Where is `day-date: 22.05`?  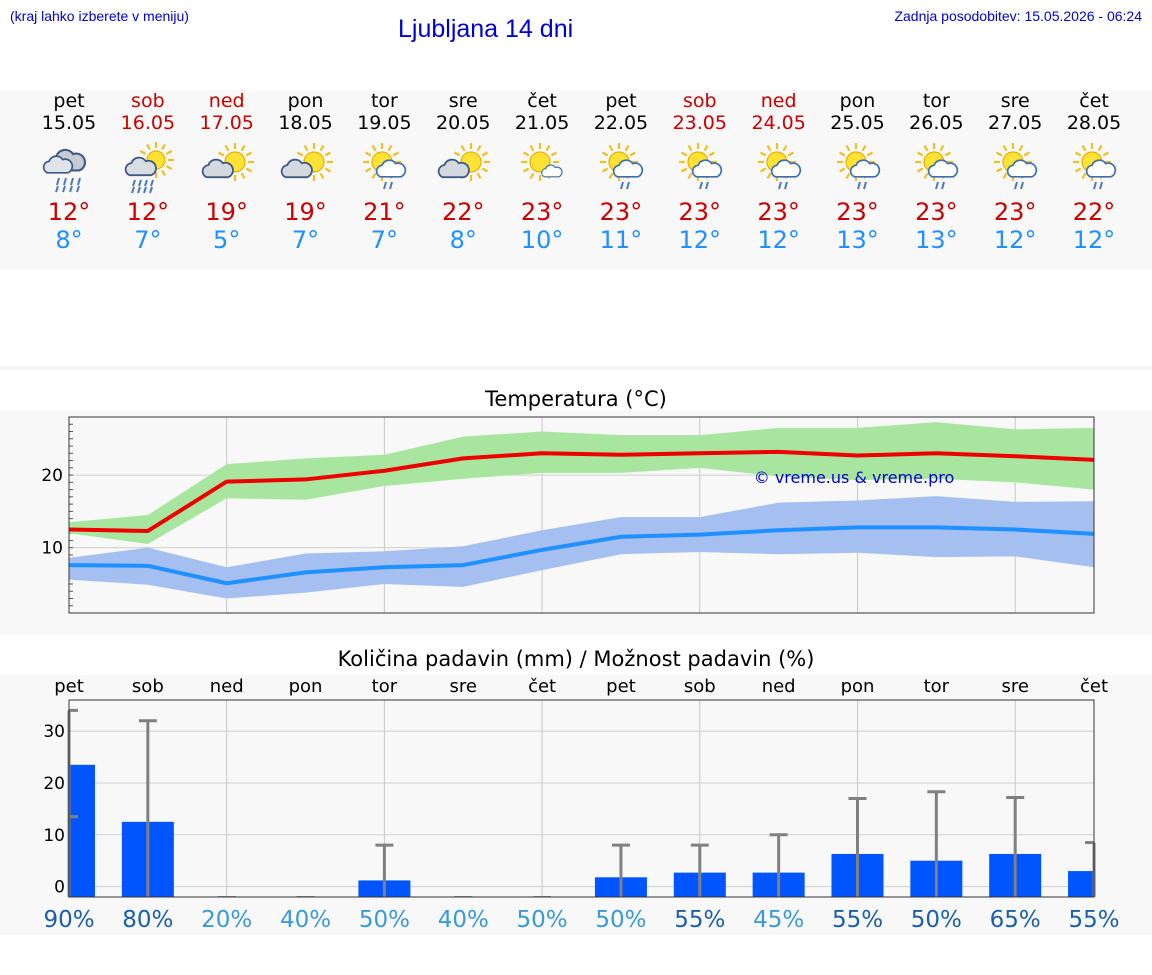 day-date: 22.05 is located at coordinates (621, 123).